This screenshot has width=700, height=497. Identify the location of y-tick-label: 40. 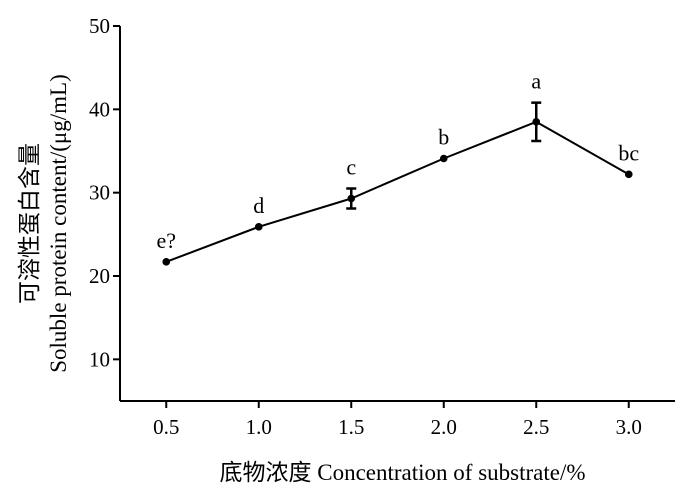
(99, 109).